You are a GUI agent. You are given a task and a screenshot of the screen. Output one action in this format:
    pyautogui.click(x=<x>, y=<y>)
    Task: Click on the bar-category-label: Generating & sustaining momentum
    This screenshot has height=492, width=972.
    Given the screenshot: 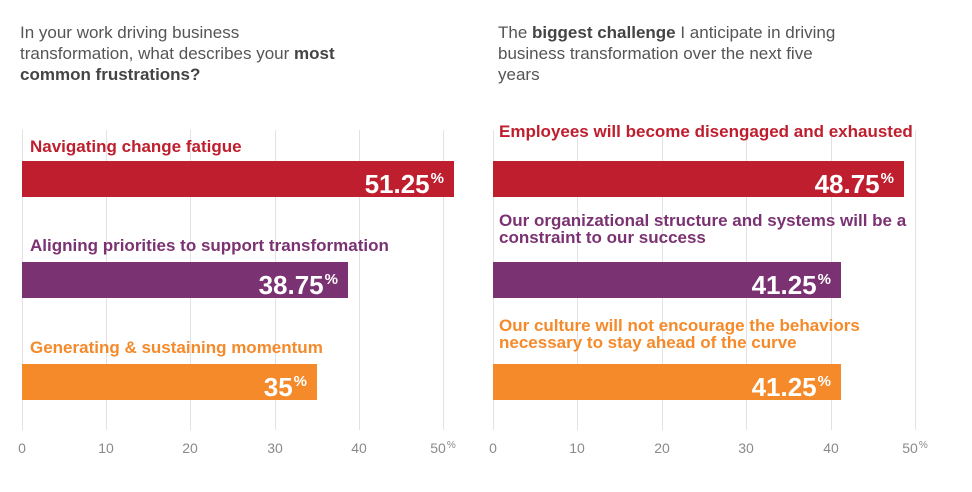 What is the action you would take?
    pyautogui.click(x=176, y=347)
    